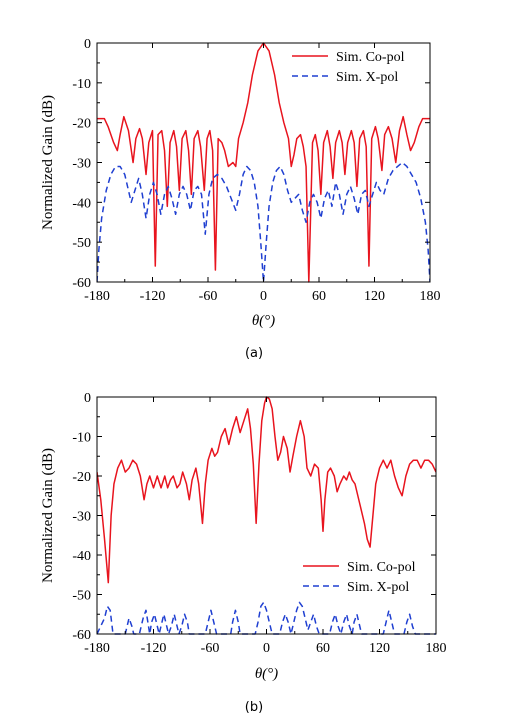  What do you see at coordinates (254, 707) in the screenshot?
I see `chart-caption-b: (b)` at bounding box center [254, 707].